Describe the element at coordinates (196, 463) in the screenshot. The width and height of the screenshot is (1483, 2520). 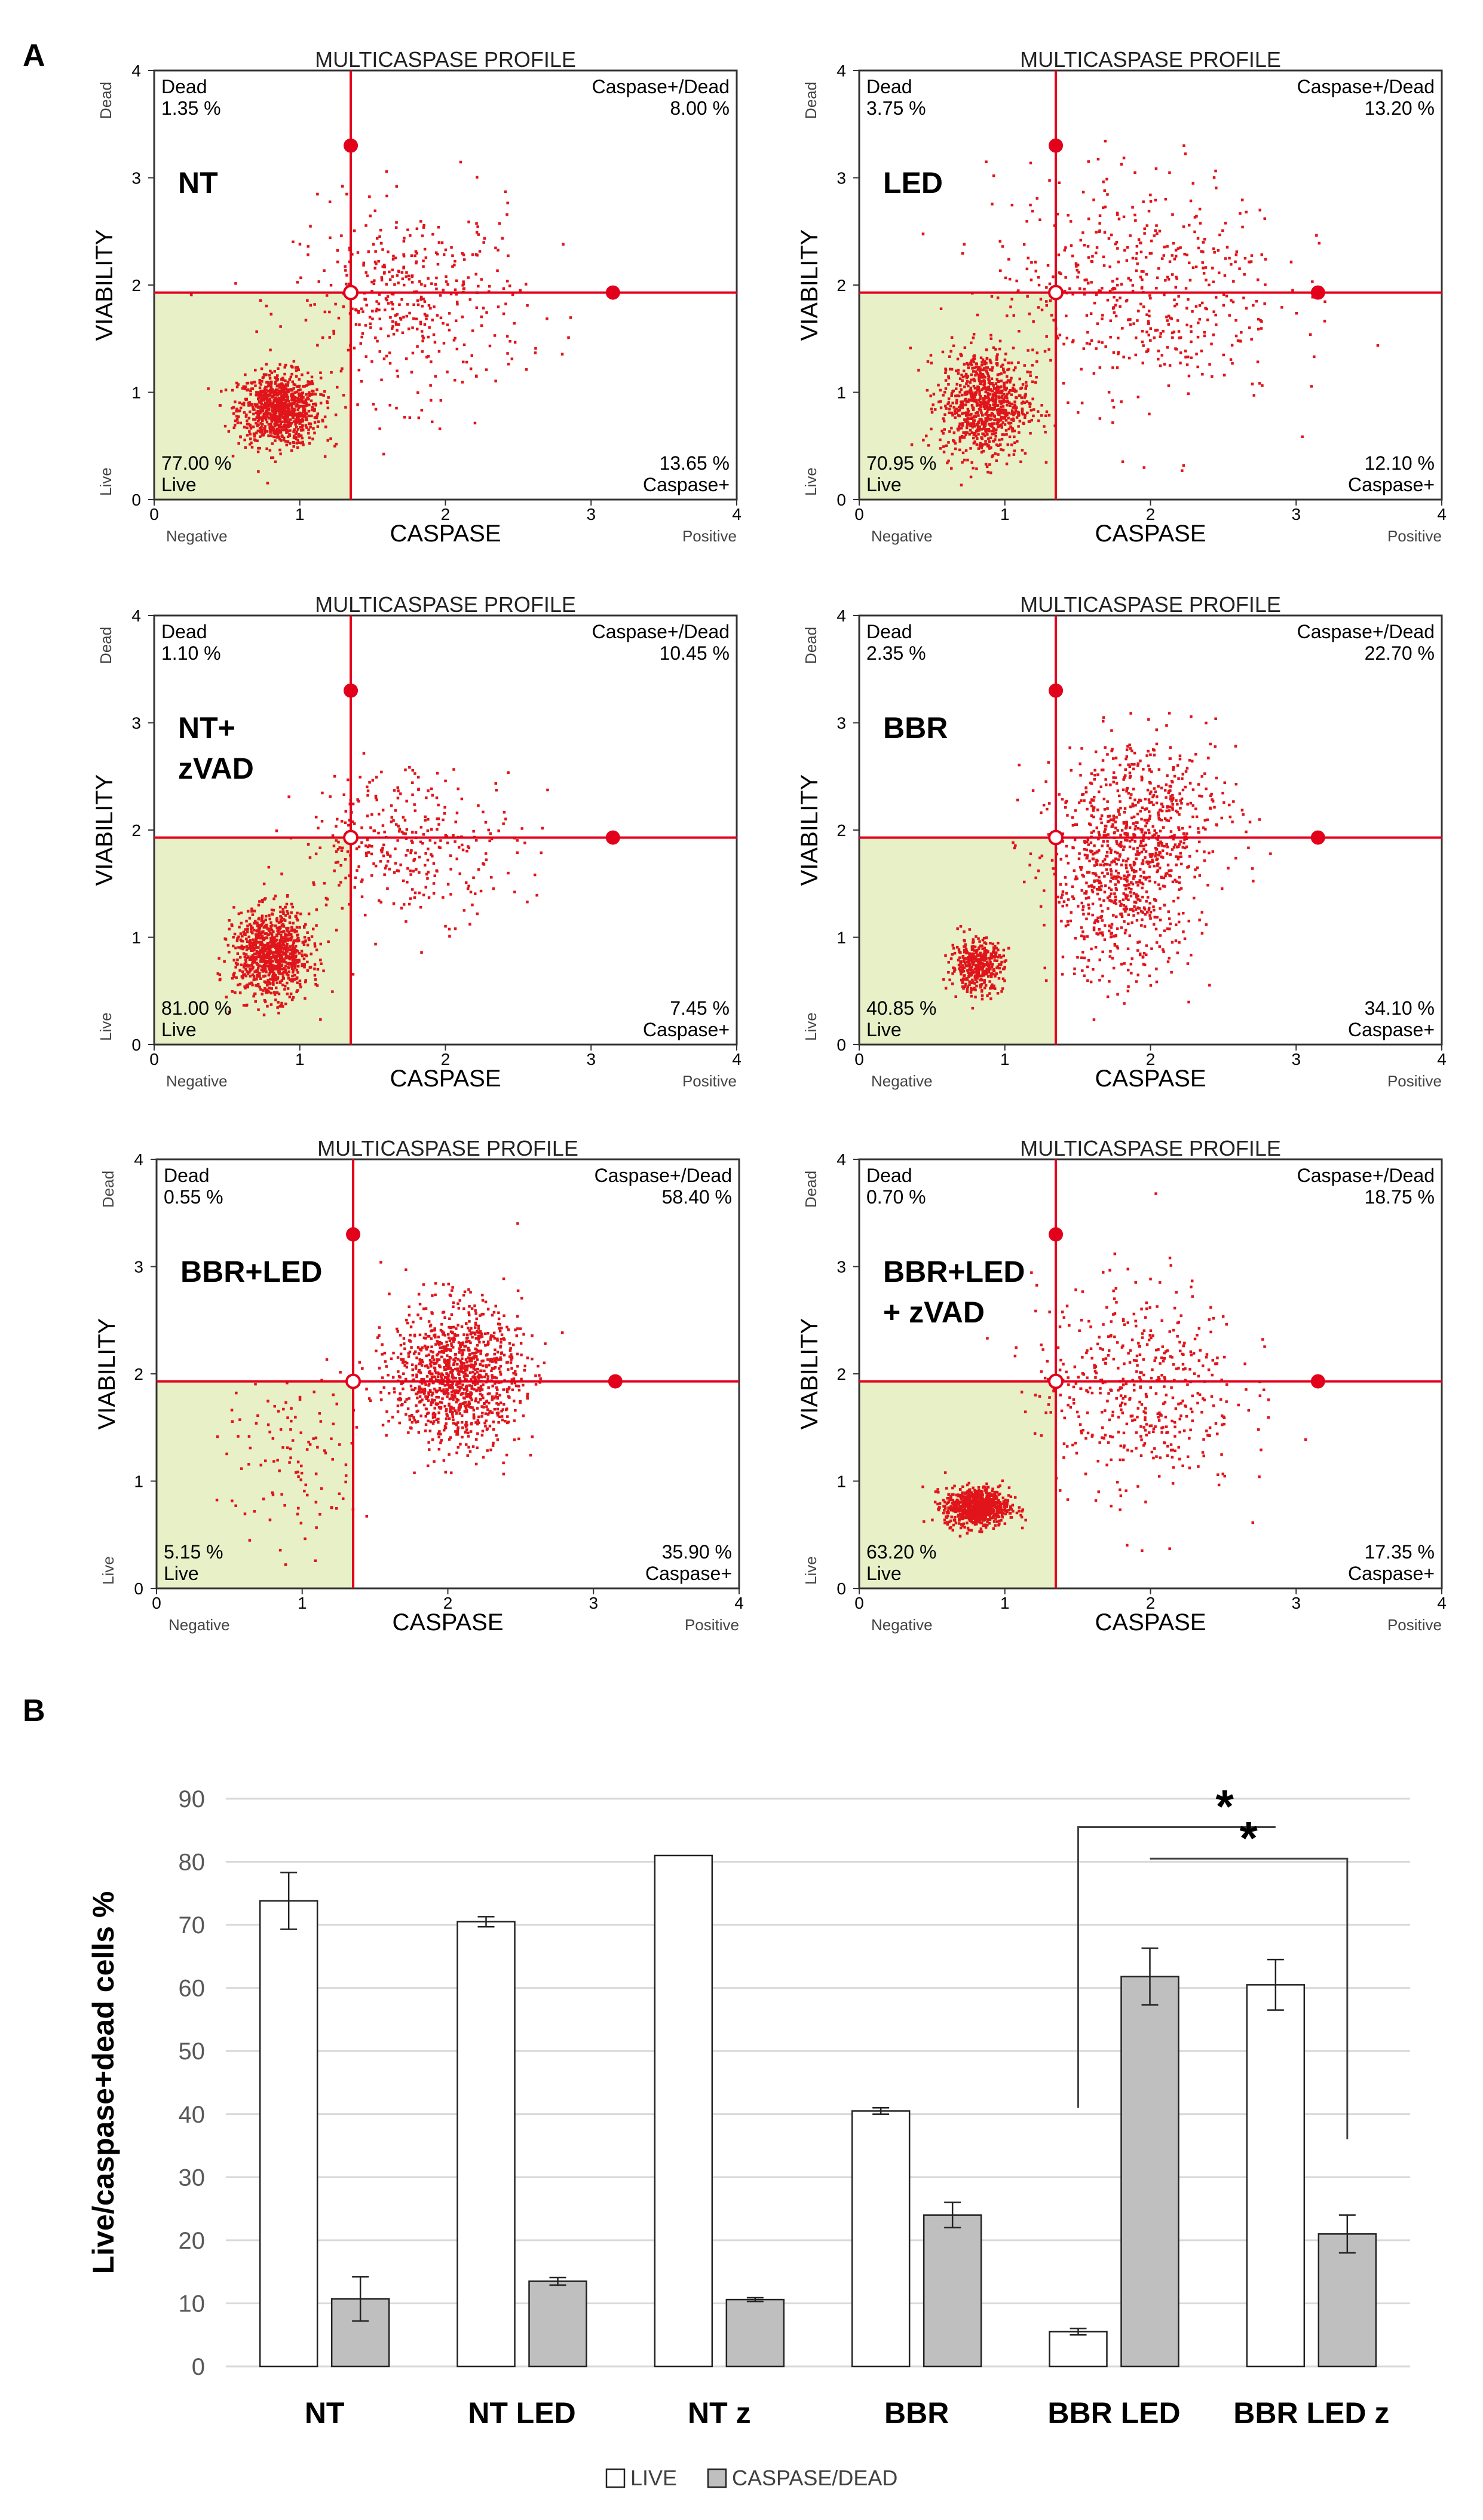
I see `quadrant-live-value: 77.00 %` at that location.